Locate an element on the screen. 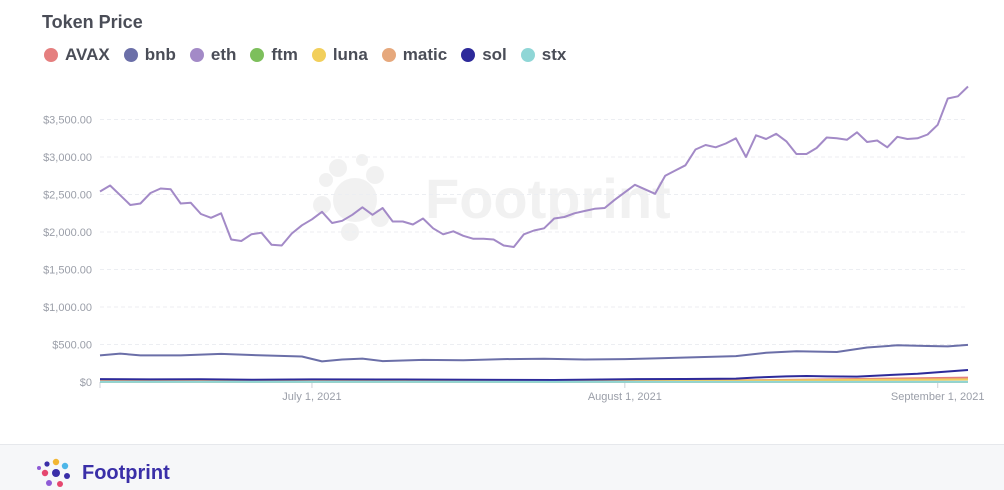  y-tick-label: $2,500.00 is located at coordinates (67, 196).